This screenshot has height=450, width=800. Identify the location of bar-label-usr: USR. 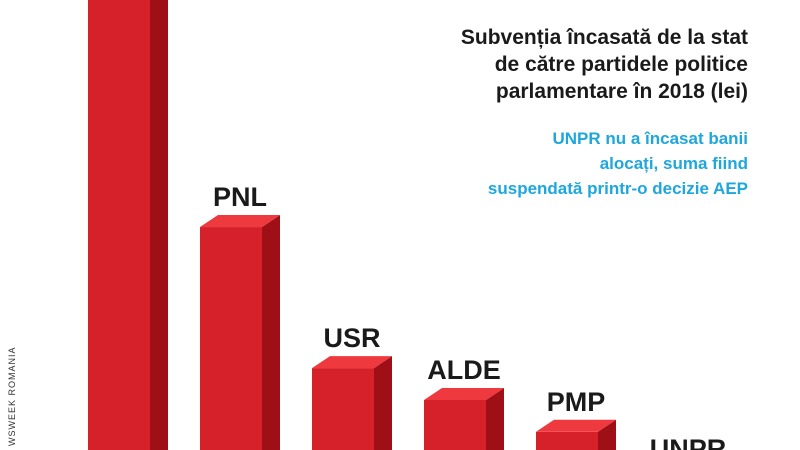
(351, 338).